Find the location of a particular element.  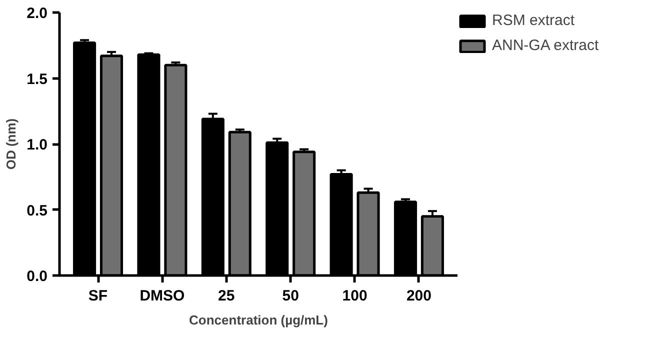

x-tick-label: 25 is located at coordinates (226, 296).